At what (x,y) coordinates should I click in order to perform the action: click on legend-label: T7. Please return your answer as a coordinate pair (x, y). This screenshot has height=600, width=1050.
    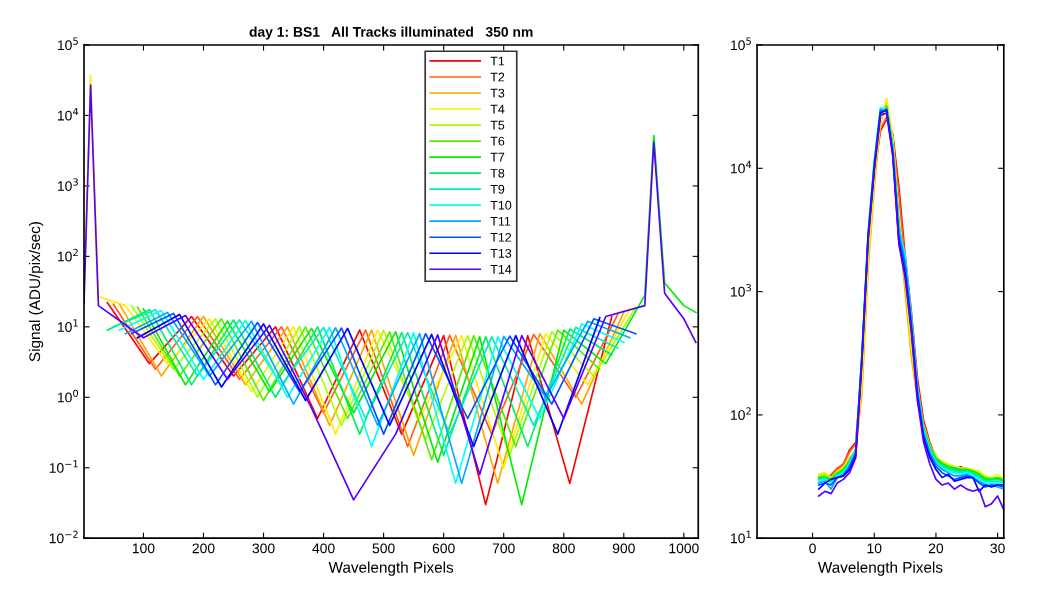
    Looking at the image, I should click on (497, 157).